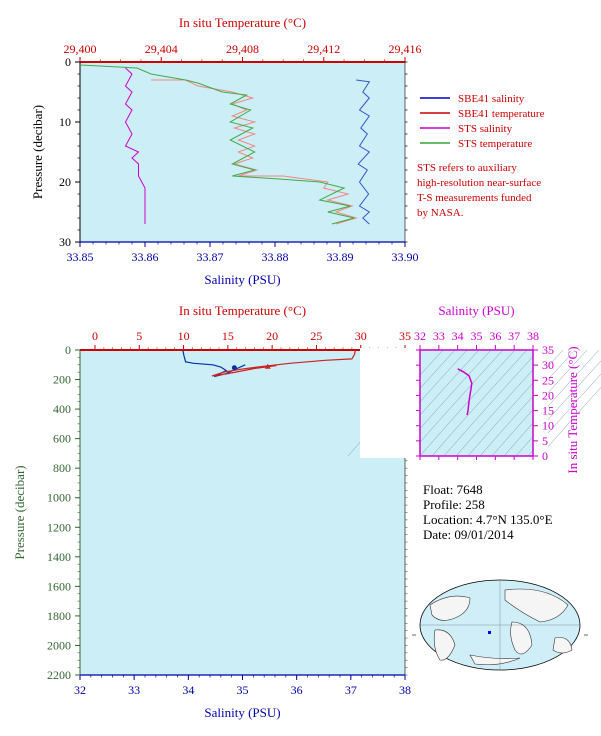 The width and height of the screenshot is (601, 736). I want to click on panel1-temp-tick-label: 29,412, so click(323, 49).